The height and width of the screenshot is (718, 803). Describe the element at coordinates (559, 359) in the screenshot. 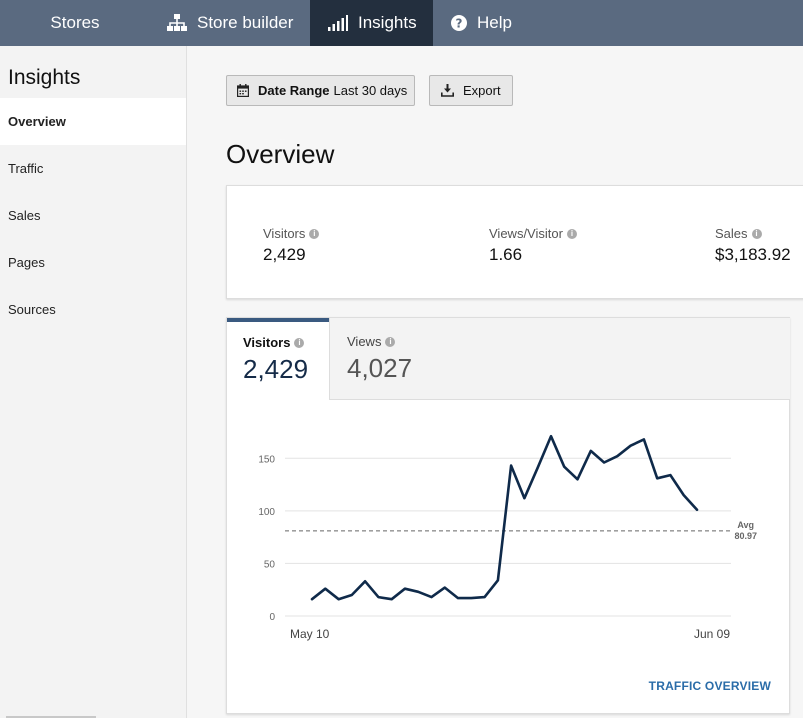

I see `tab-views: Views i 4,027` at that location.